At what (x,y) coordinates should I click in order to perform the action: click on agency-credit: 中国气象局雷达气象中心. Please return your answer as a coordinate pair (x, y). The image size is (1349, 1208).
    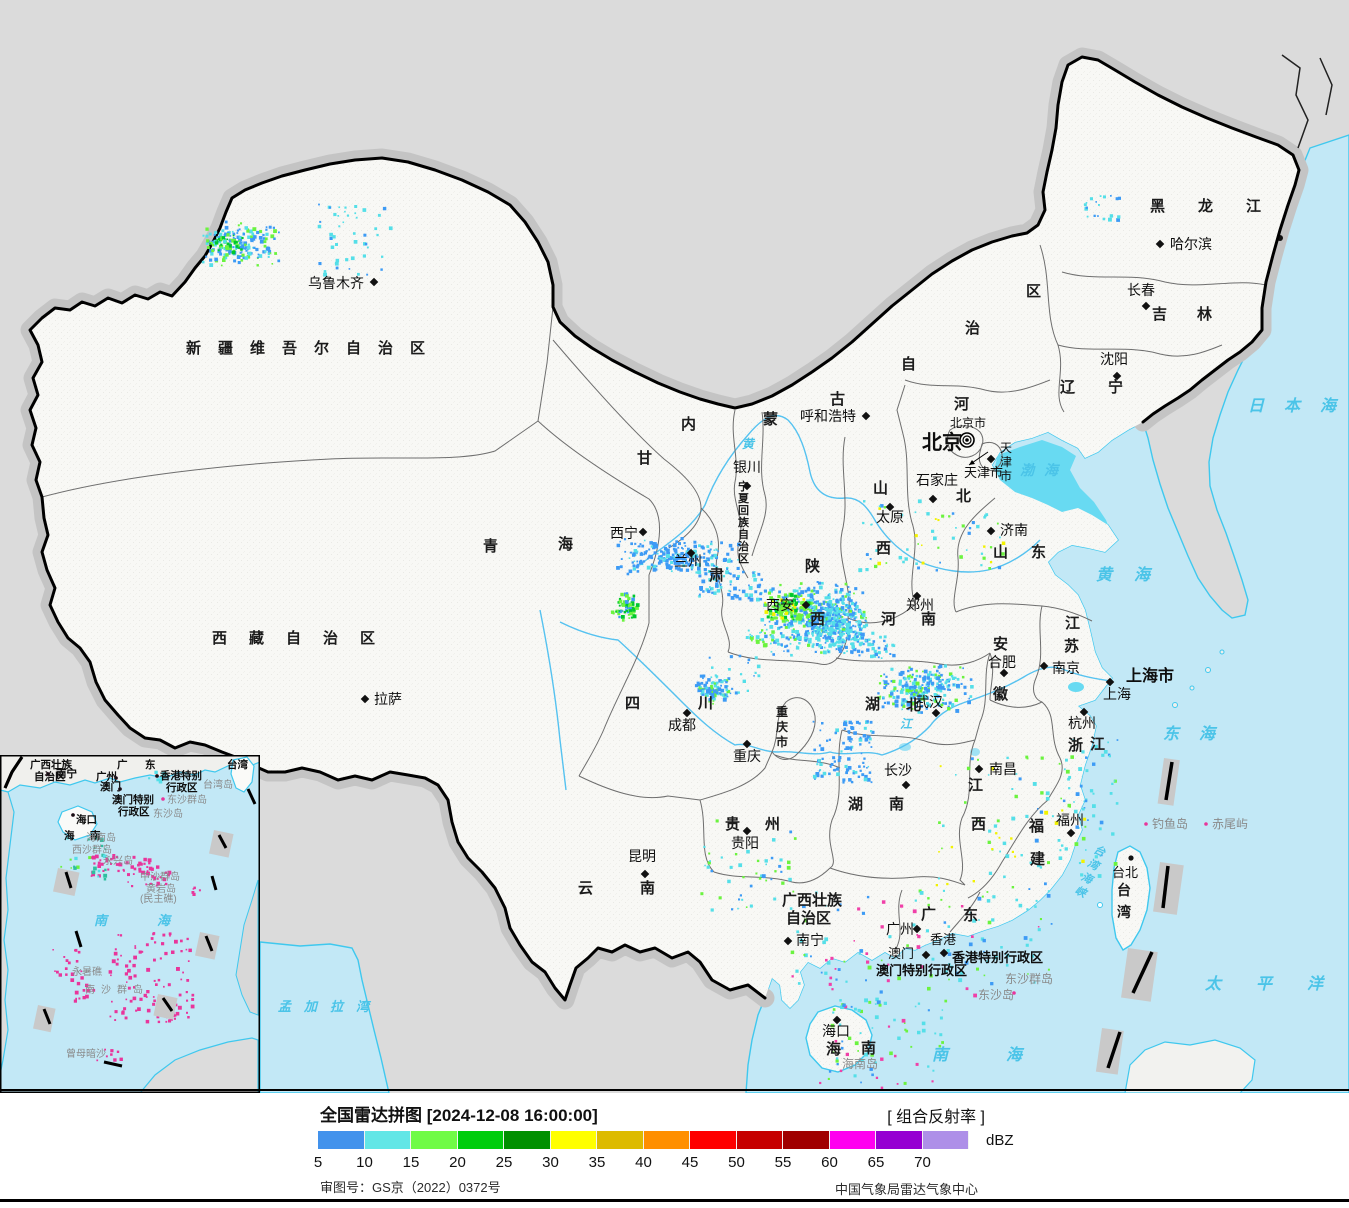
    Looking at the image, I should click on (906, 1189).